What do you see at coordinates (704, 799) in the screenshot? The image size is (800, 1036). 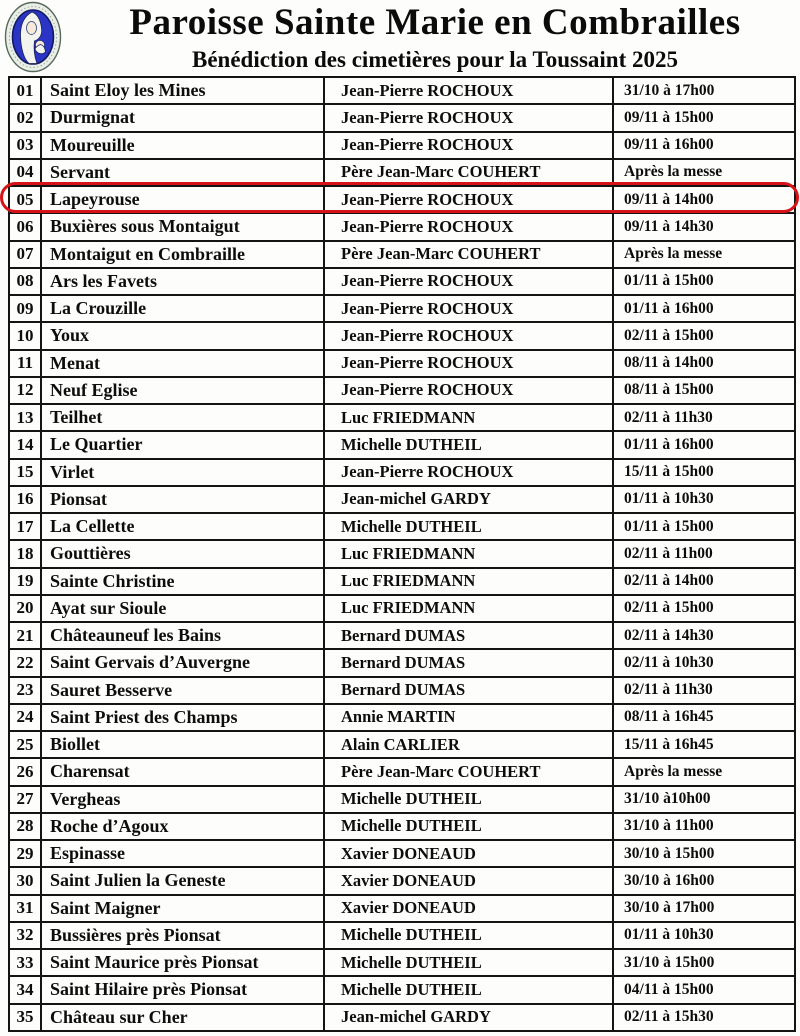 I see `date-time: 31/10 à10h00` at bounding box center [704, 799].